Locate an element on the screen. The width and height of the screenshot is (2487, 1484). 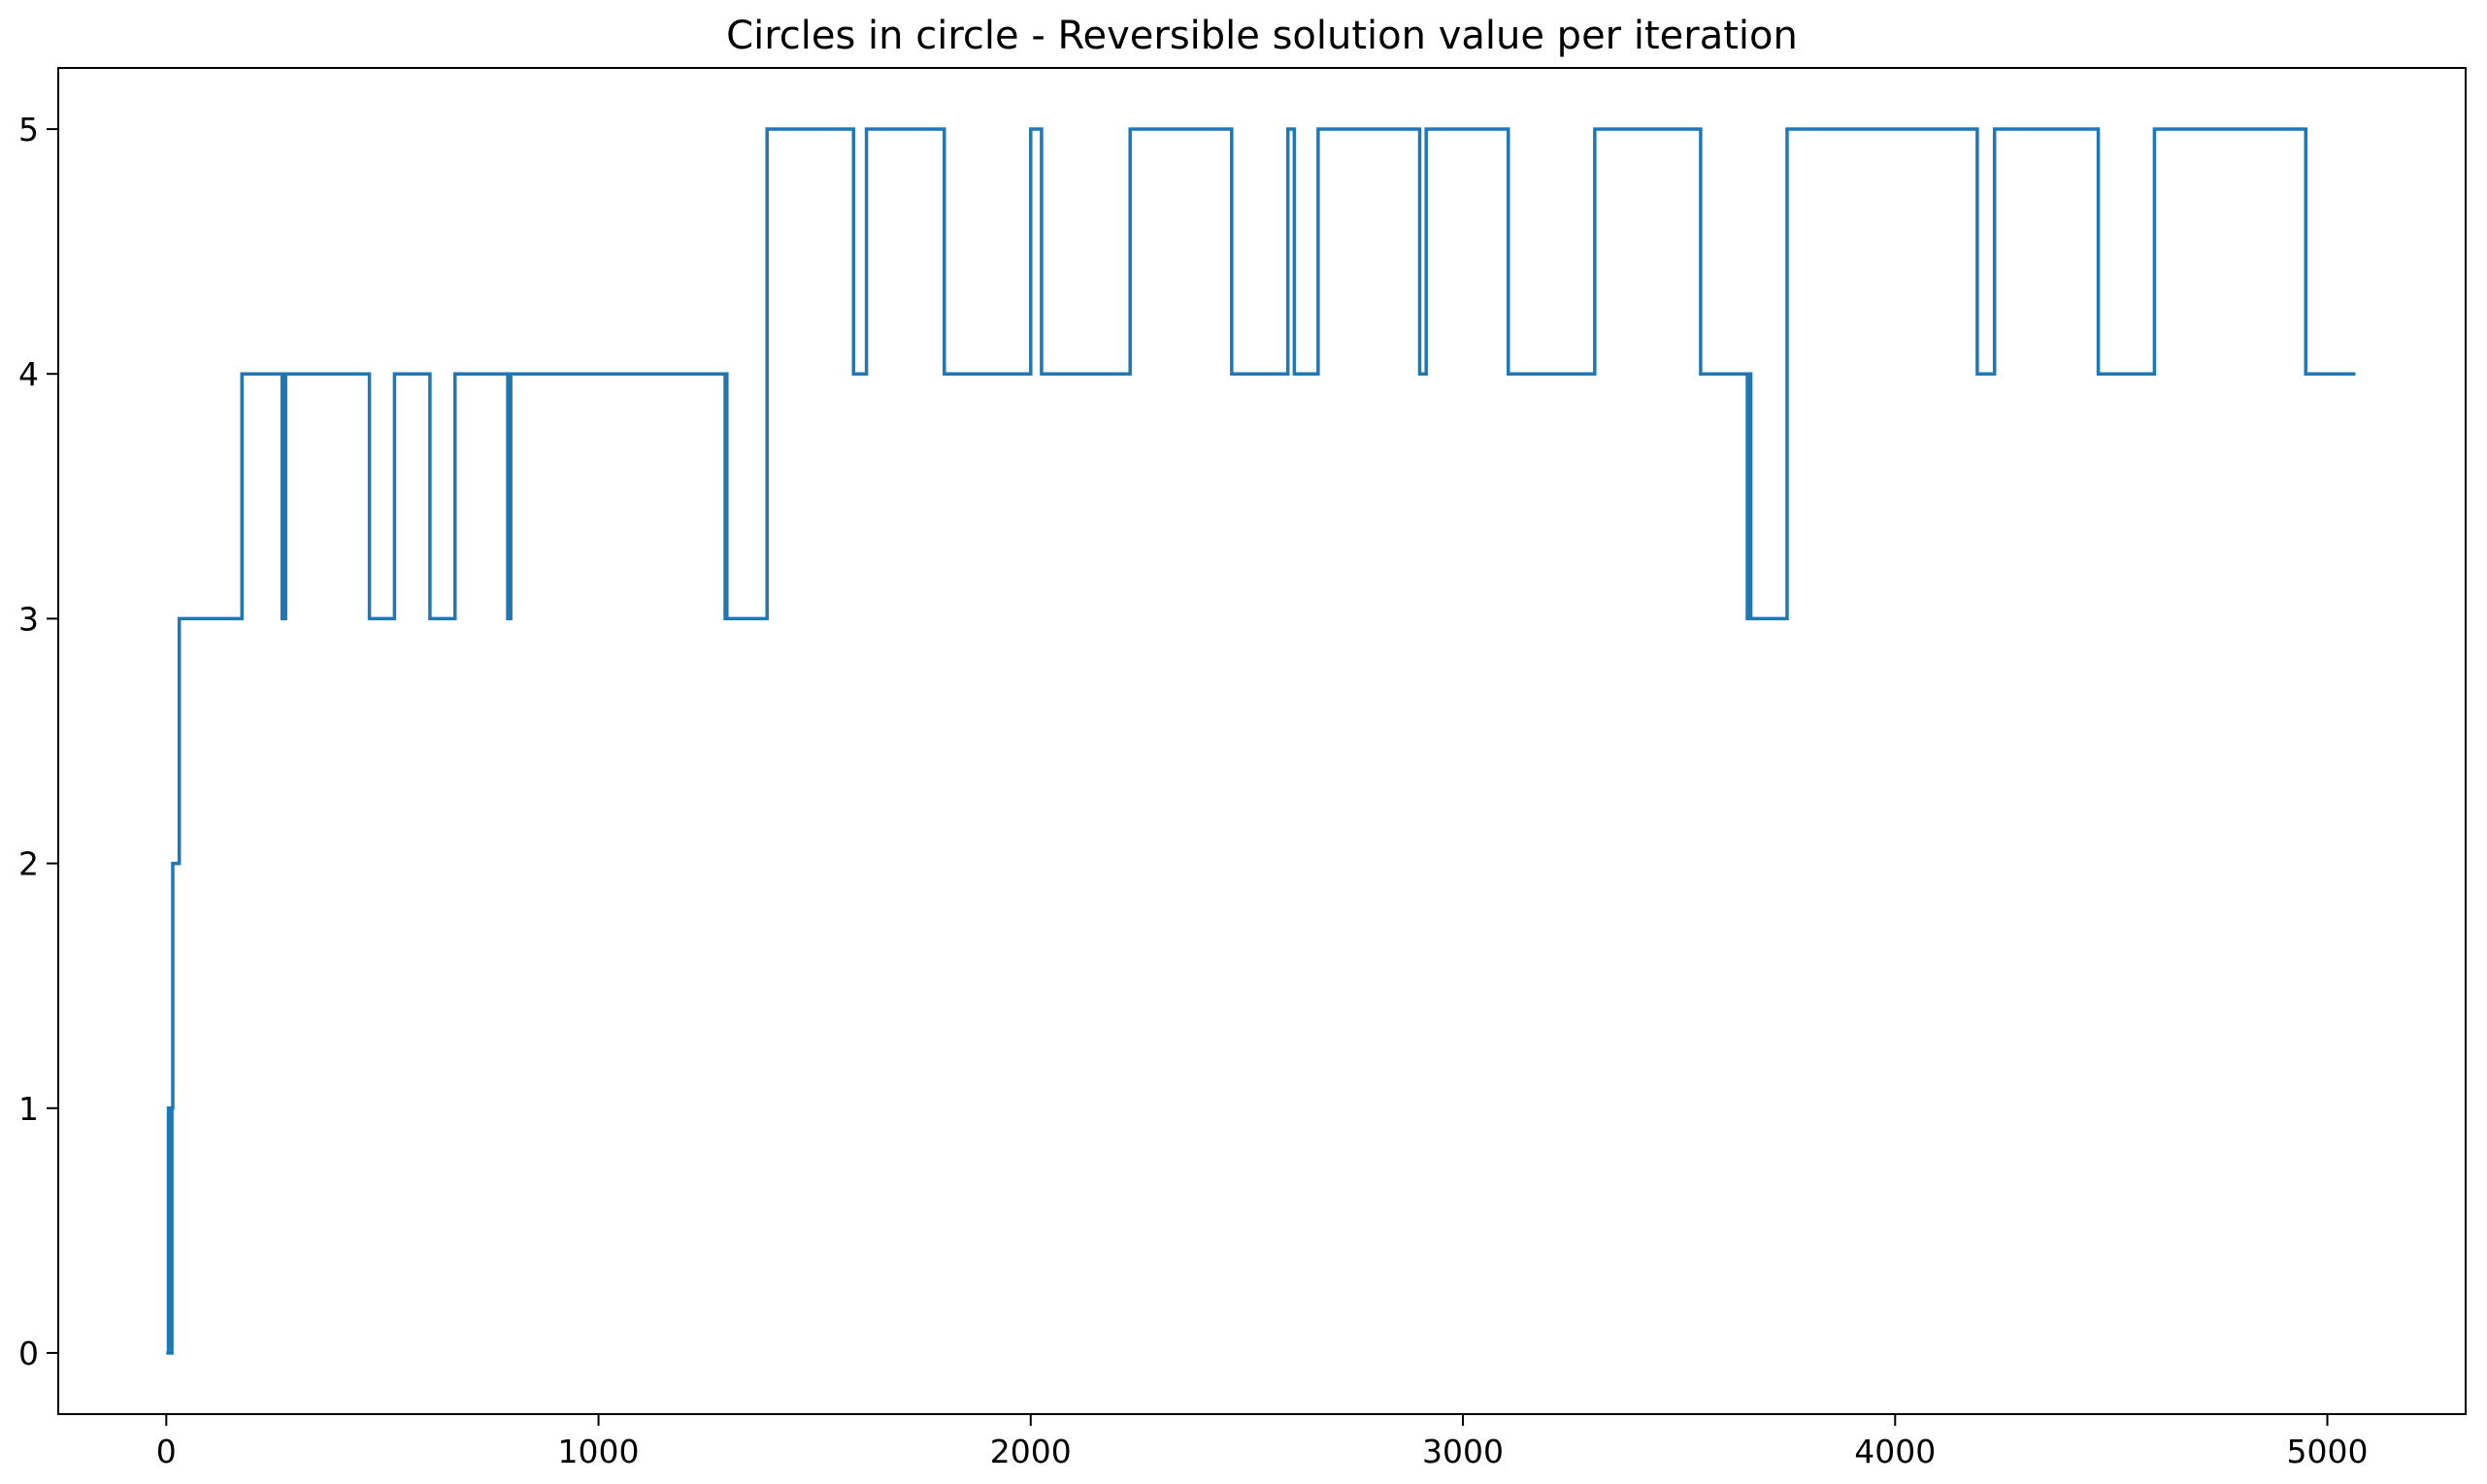
y-axis: 0 1 2 3 4 5 is located at coordinates (38, 741).